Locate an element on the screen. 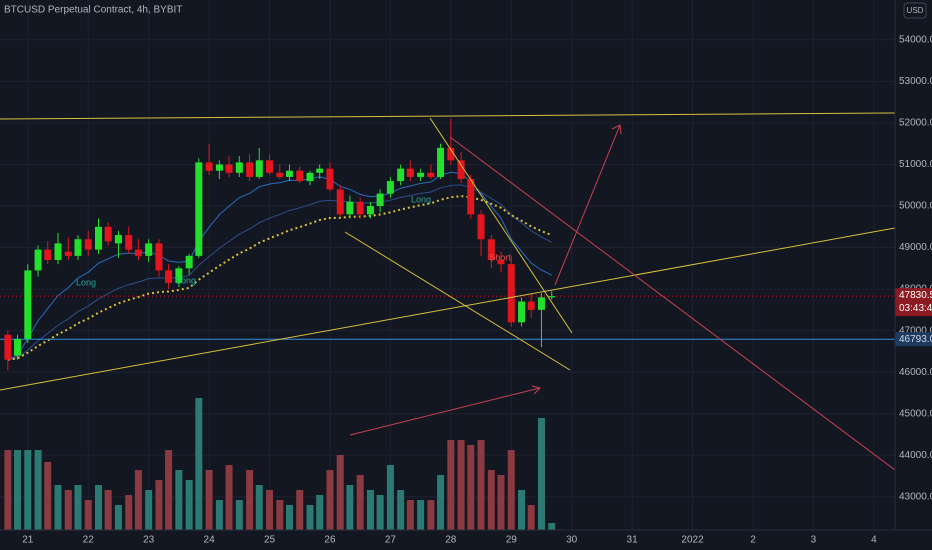 The height and width of the screenshot is (550, 932). x-tick-label: 25 is located at coordinates (270, 540).